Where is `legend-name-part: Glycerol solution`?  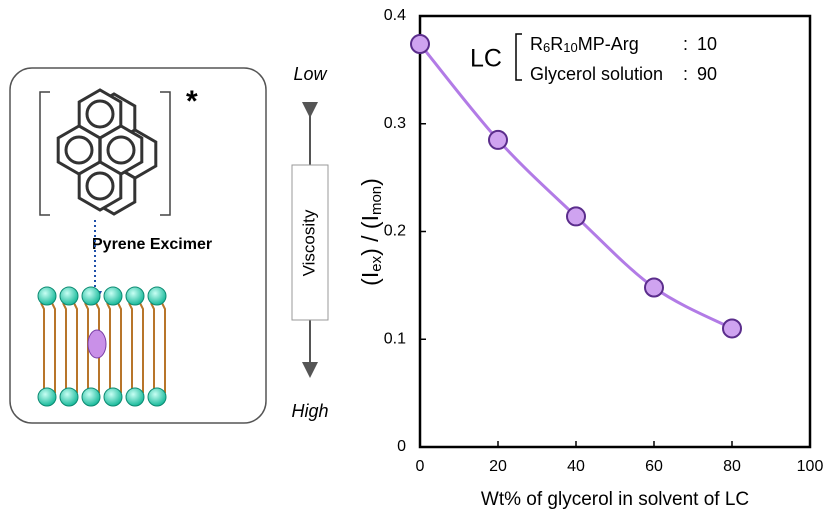 legend-name-part: Glycerol solution is located at coordinates (596, 74).